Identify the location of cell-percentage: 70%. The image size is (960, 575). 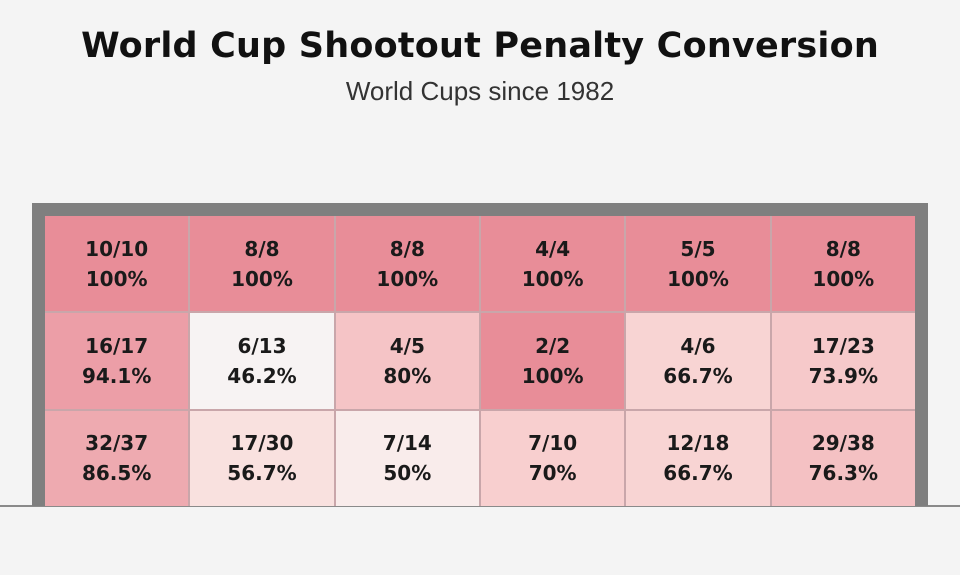
(552, 473).